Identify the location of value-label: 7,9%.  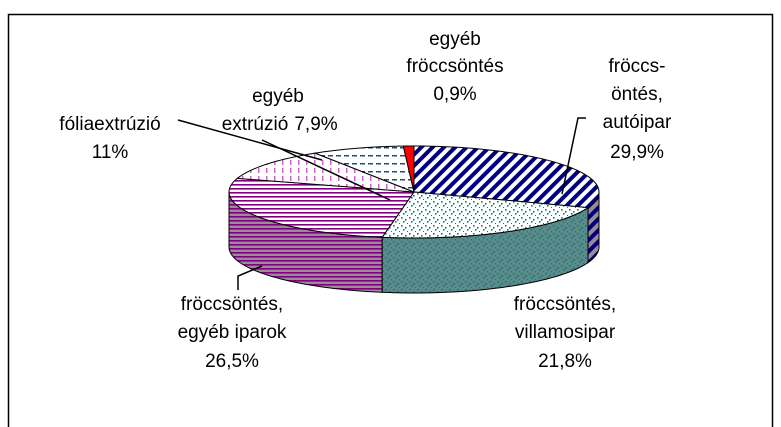
(315, 124).